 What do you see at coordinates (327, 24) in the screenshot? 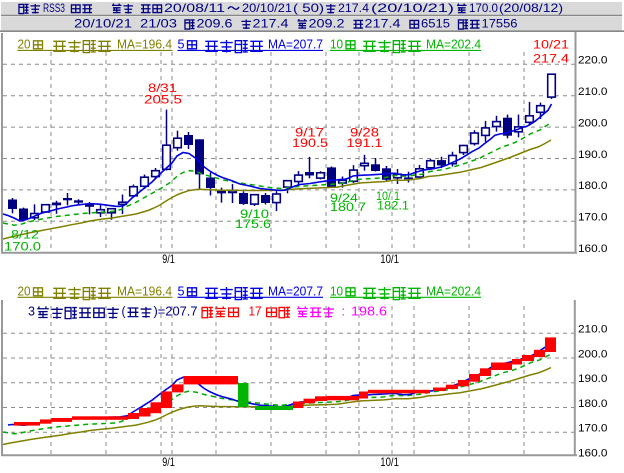
I see `svg-text: 209.2` at bounding box center [327, 24].